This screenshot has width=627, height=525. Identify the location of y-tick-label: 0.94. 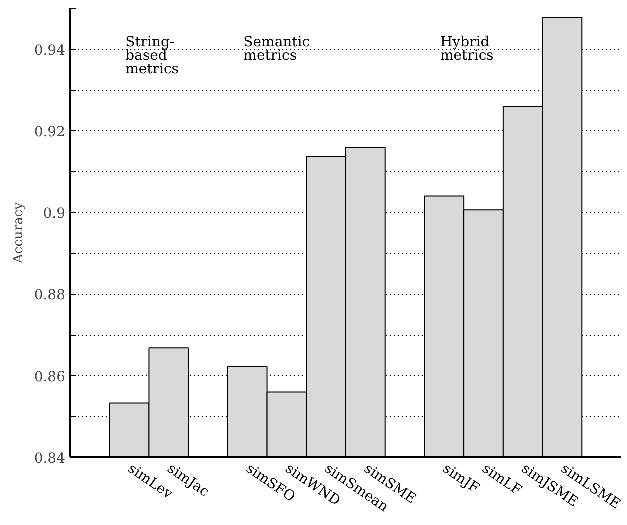
(50, 50).